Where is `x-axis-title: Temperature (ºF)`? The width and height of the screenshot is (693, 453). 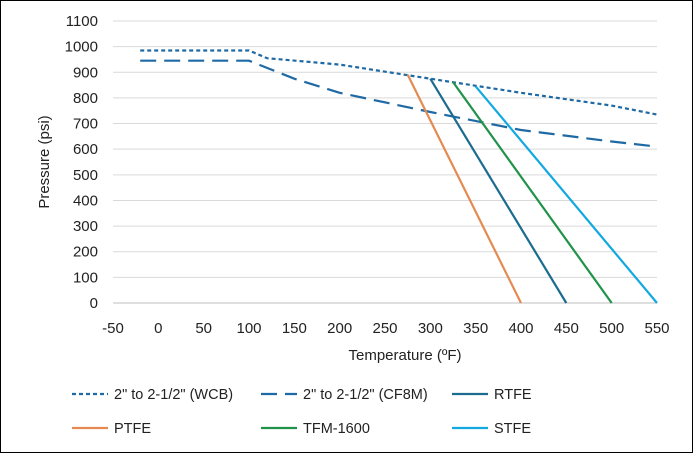 x-axis-title: Temperature (ºF) is located at coordinates (404, 355).